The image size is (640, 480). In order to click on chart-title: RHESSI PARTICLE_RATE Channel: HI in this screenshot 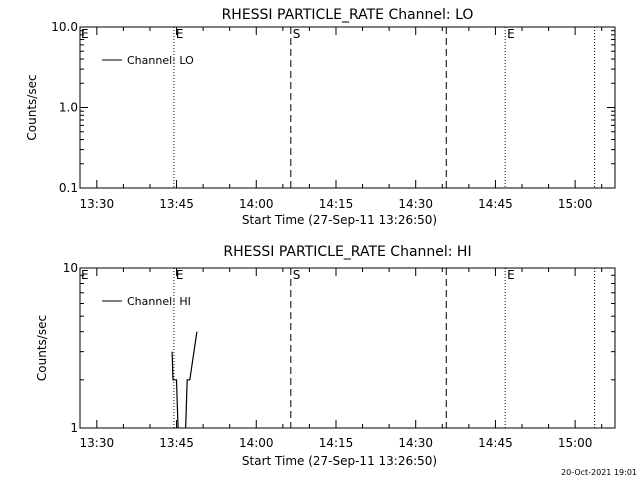, I will do `click(347, 252)`.